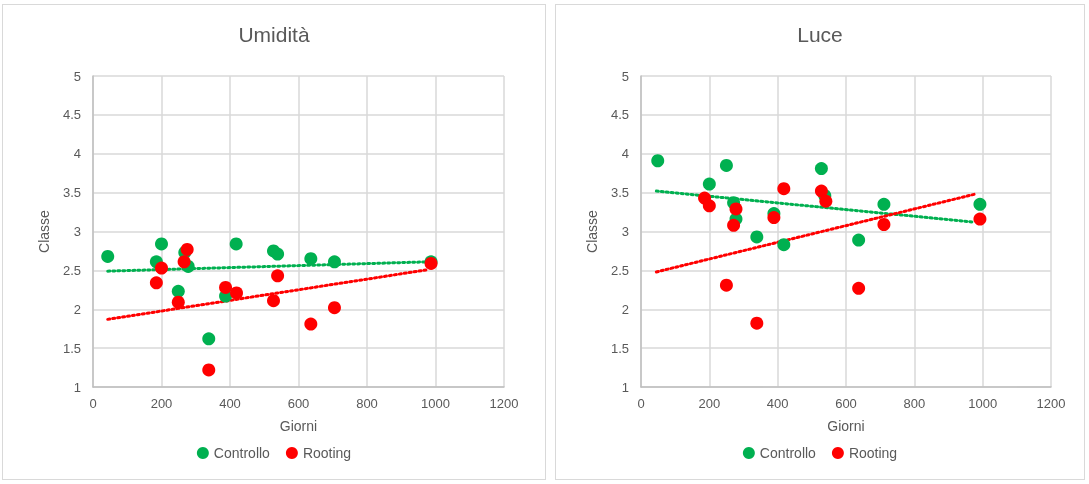 Image resolution: width=1089 pixels, height=484 pixels. I want to click on chart-title: Luce, so click(820, 34).